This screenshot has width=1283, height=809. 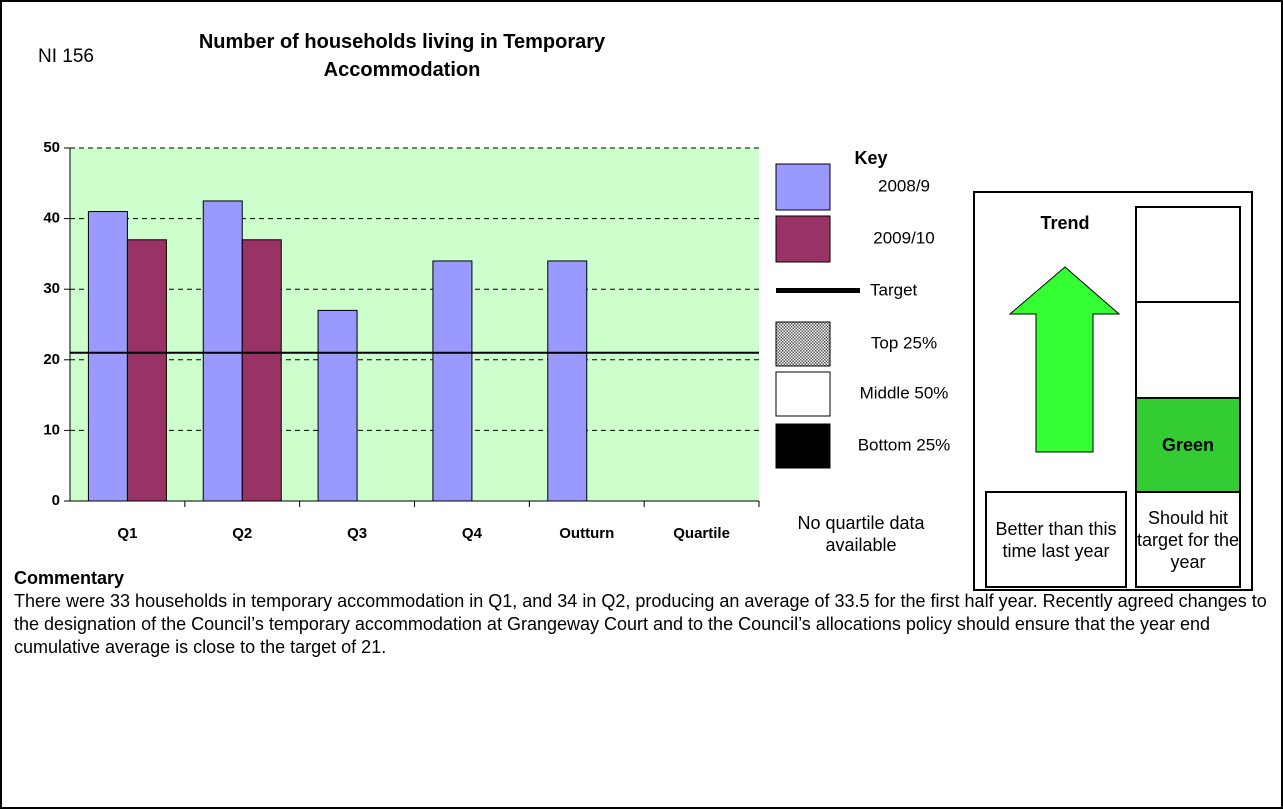 What do you see at coordinates (1064, 223) in the screenshot?
I see `trend-title: Trend` at bounding box center [1064, 223].